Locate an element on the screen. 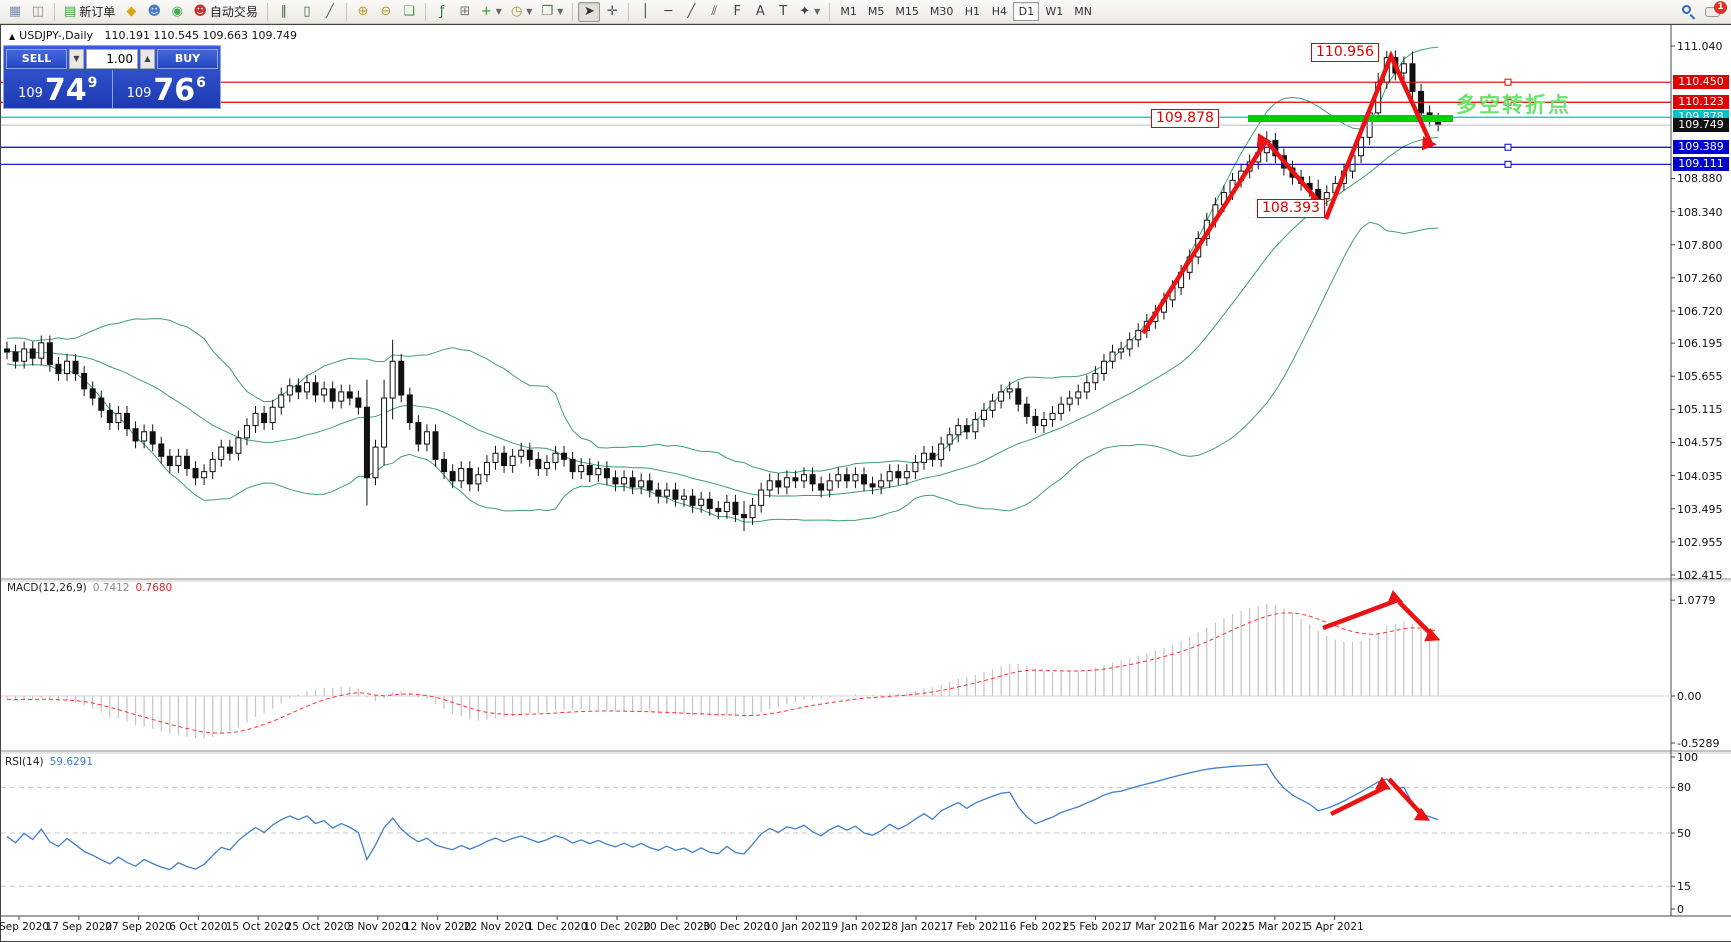 This screenshot has width=1731, height=942. timeframe-button-m15: M15 is located at coordinates (907, 11).